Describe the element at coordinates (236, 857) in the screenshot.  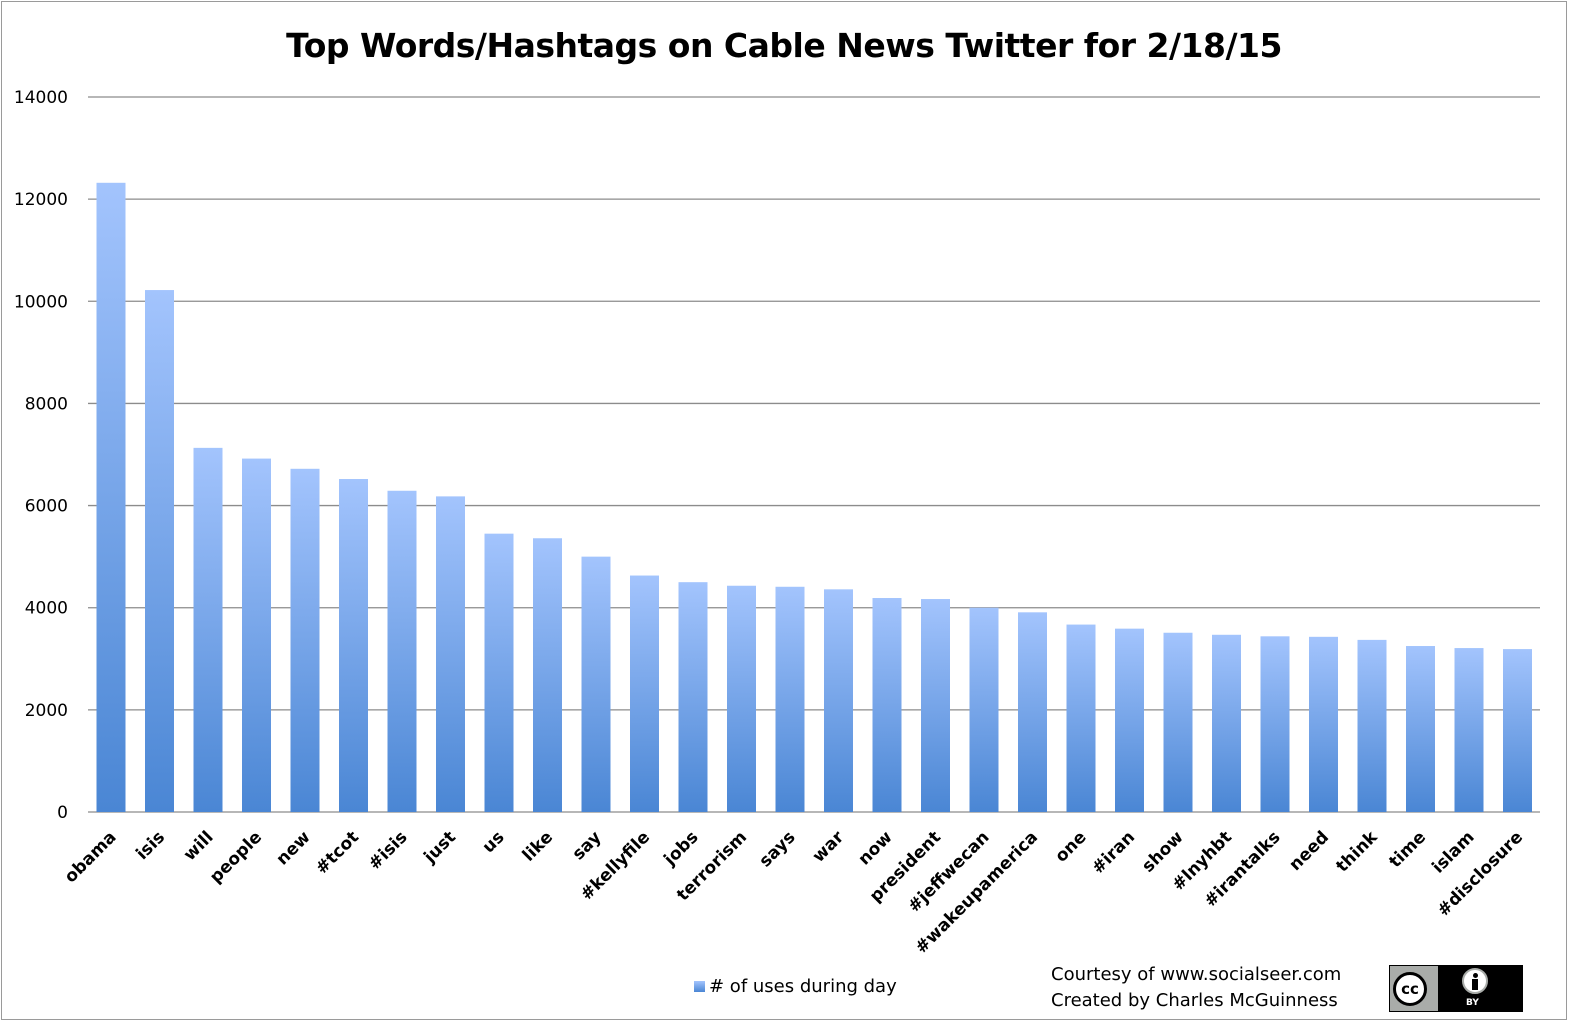
I see `x-tick-label: people` at that location.